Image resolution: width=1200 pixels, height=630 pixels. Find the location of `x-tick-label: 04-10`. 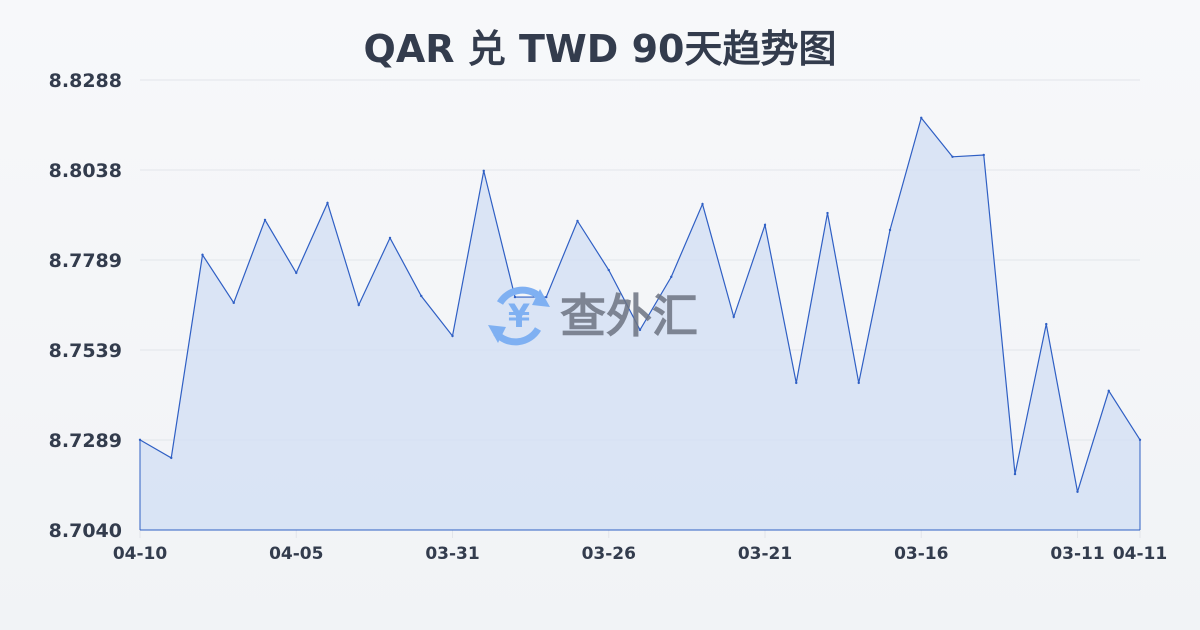

x-tick-label: 04-10 is located at coordinates (140, 554).